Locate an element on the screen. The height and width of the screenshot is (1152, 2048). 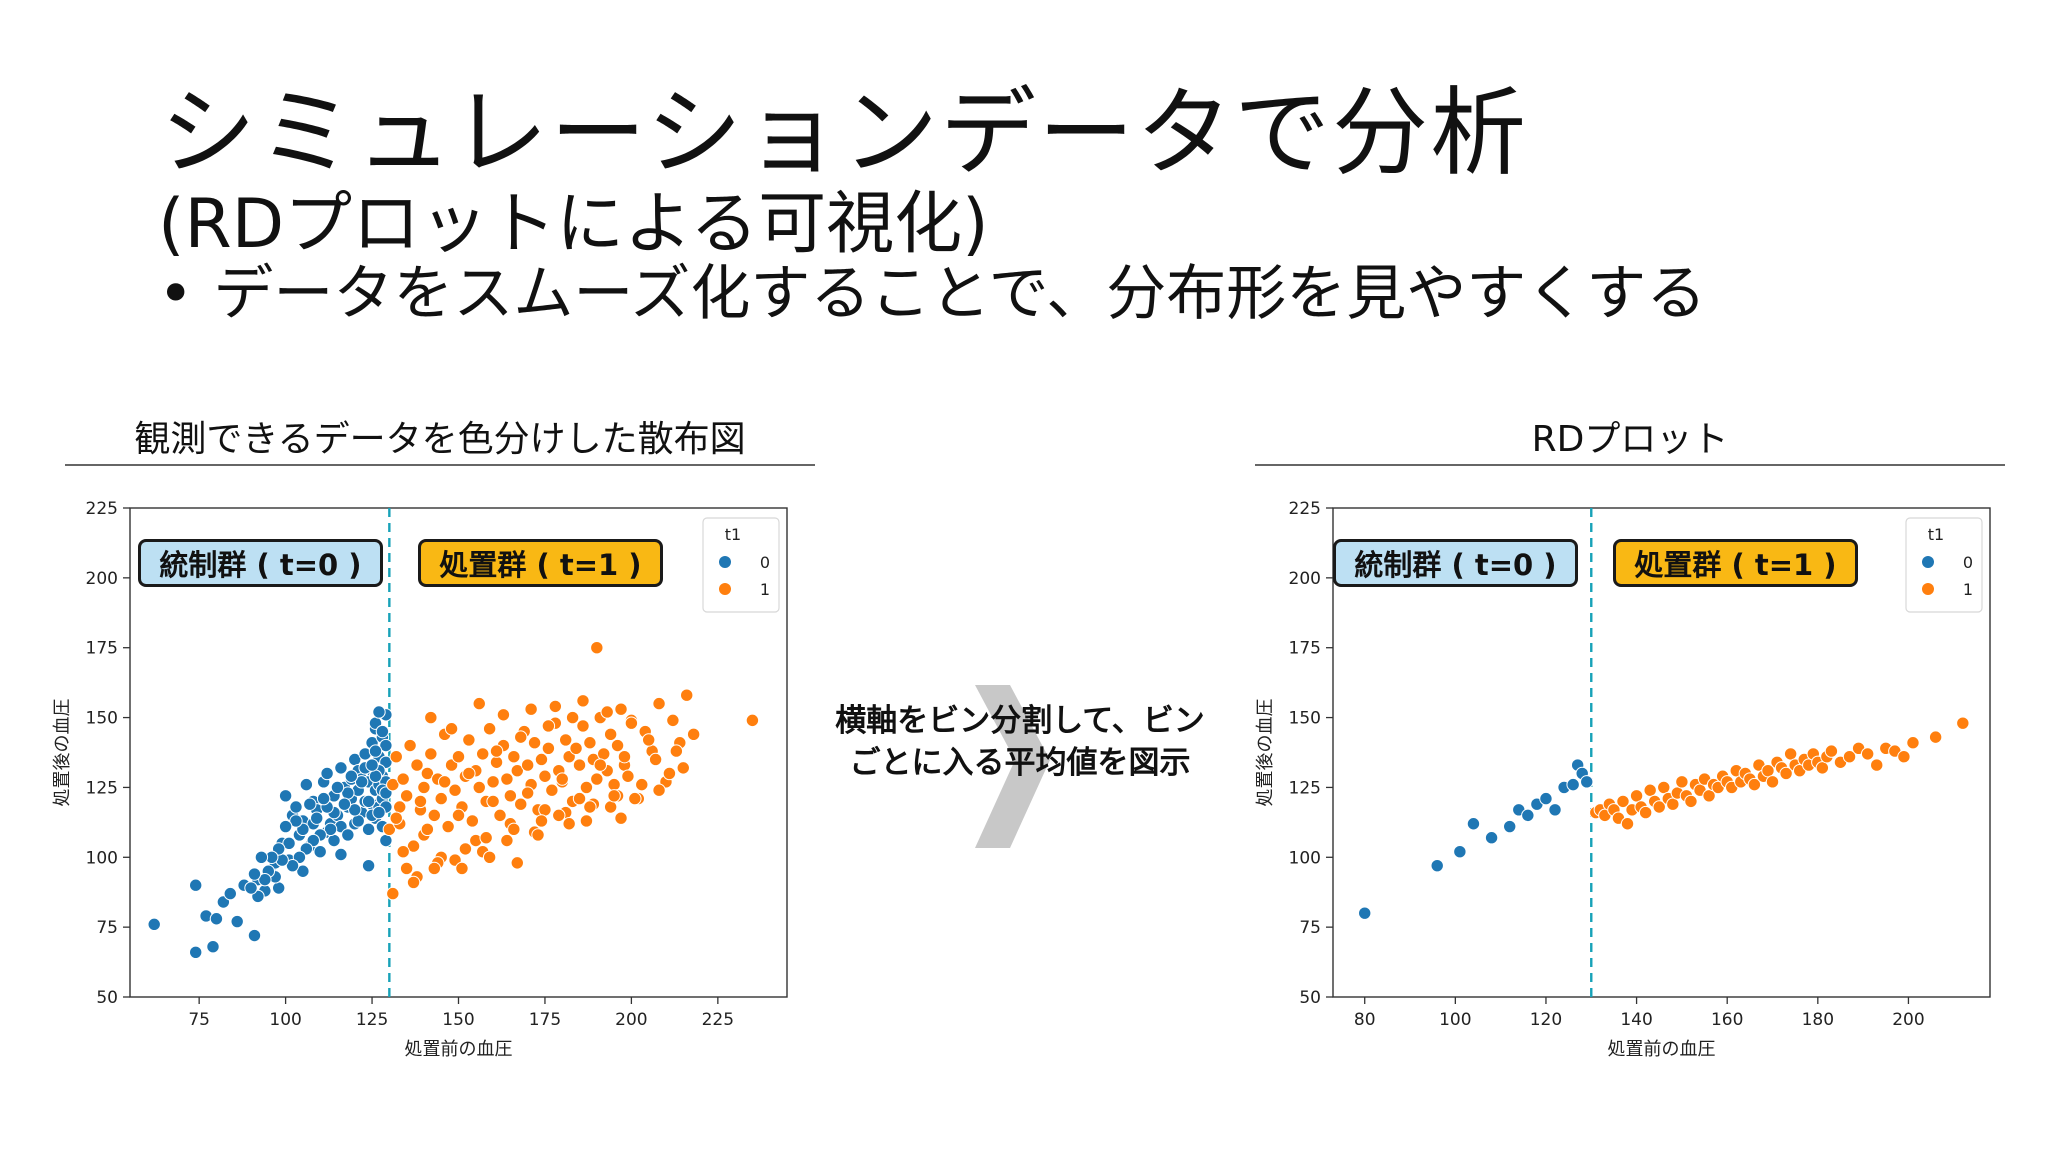
left-x-tick-label: 225 is located at coordinates (718, 1020).